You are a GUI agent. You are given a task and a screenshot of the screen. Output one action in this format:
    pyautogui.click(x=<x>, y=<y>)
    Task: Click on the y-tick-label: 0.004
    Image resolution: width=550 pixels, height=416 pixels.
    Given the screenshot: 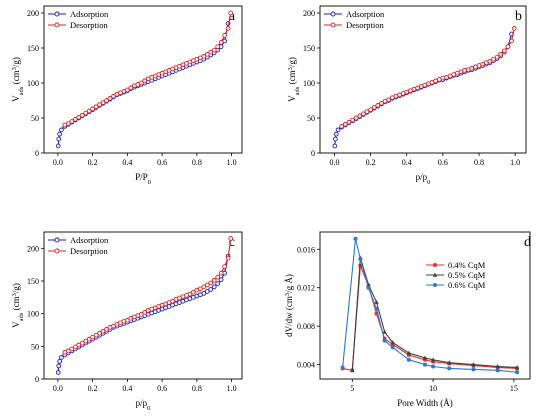 What is the action you would take?
    pyautogui.click(x=306, y=365)
    